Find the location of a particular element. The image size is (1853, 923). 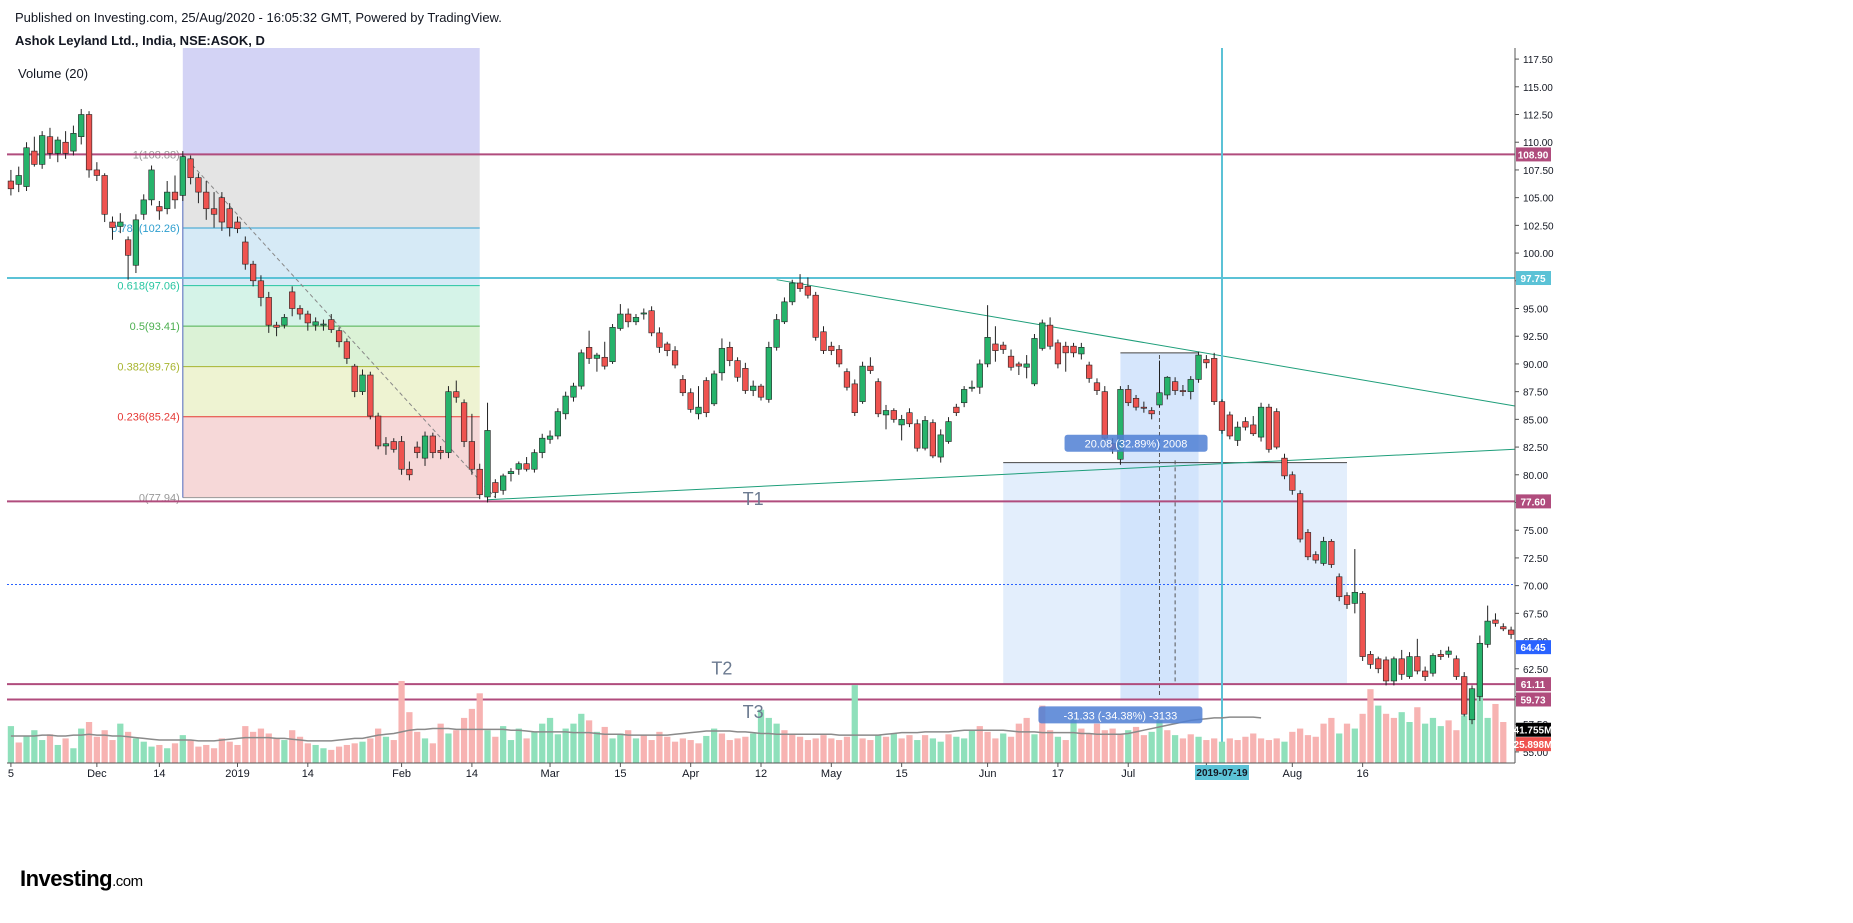

trend-line-upper is located at coordinates (1146, 343).